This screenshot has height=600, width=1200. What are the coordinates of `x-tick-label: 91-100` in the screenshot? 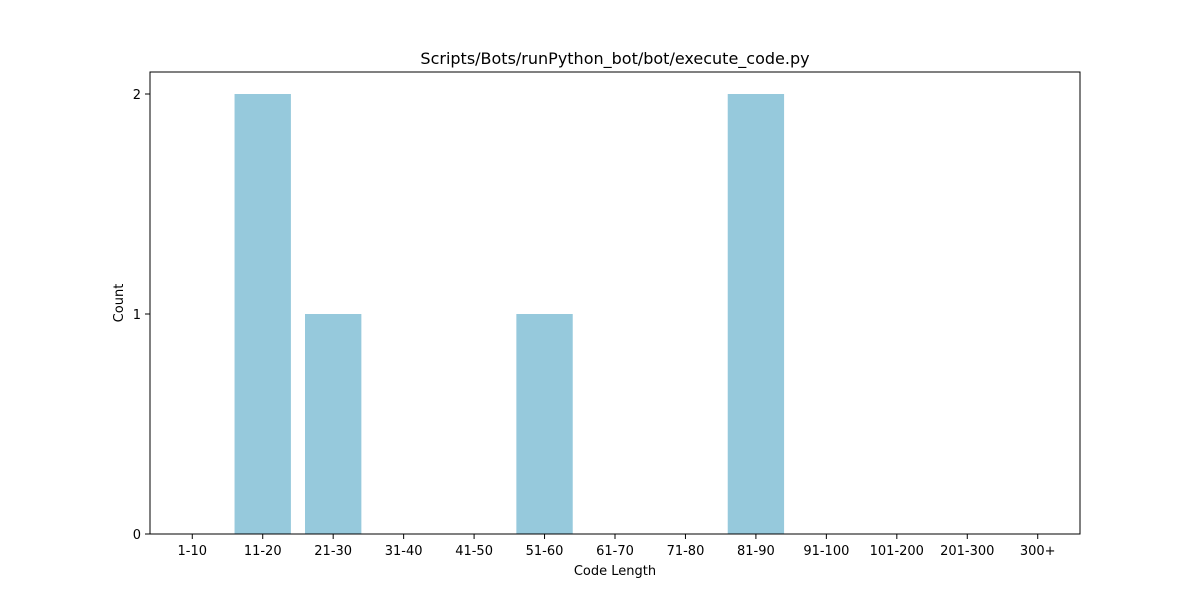 It's located at (826, 551).